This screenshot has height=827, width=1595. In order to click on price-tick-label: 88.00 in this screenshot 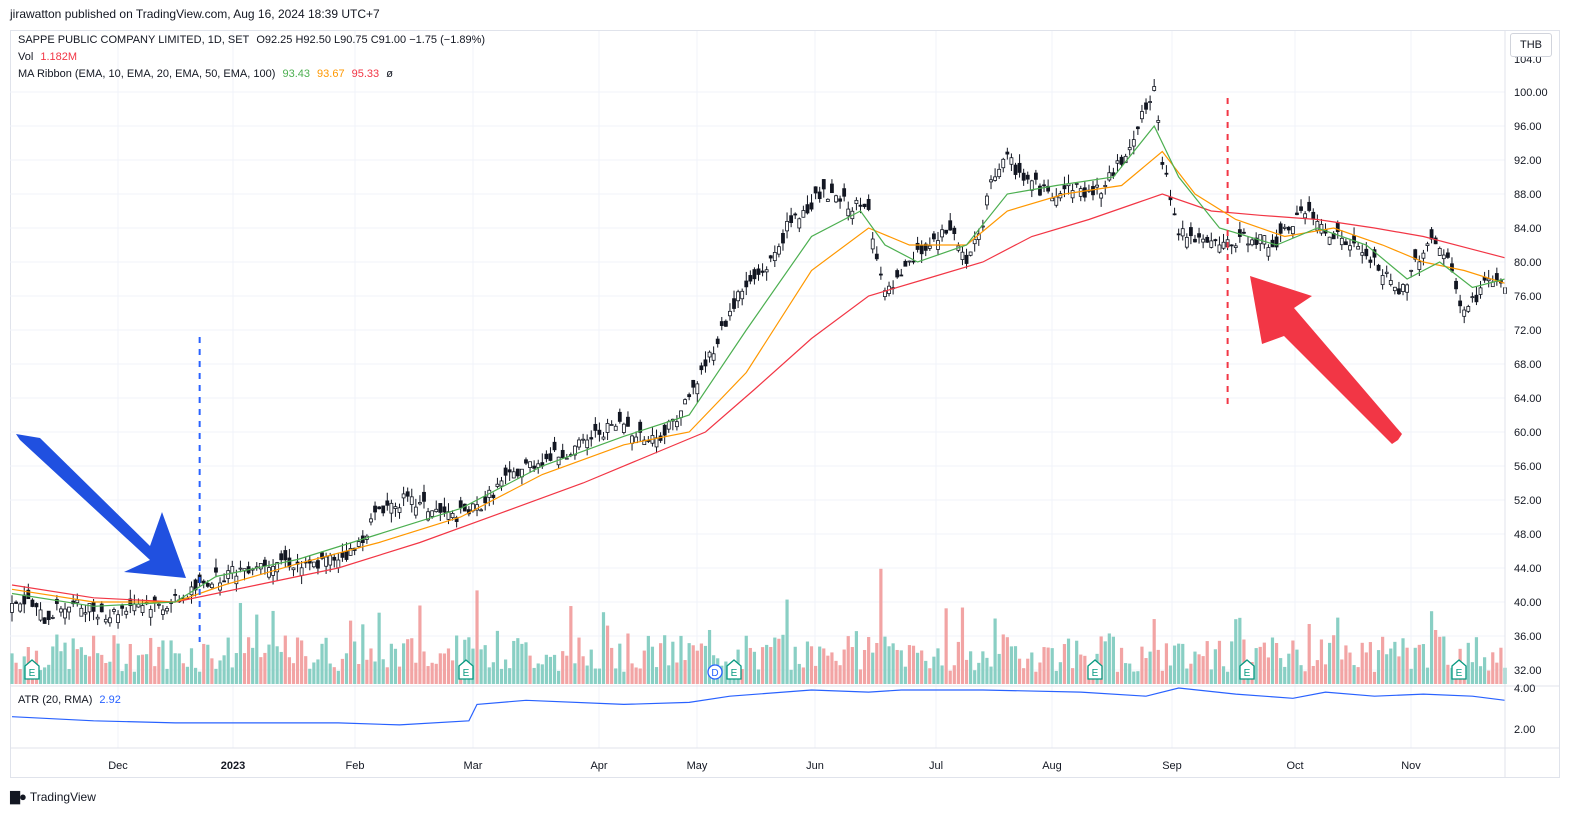, I will do `click(1528, 195)`.